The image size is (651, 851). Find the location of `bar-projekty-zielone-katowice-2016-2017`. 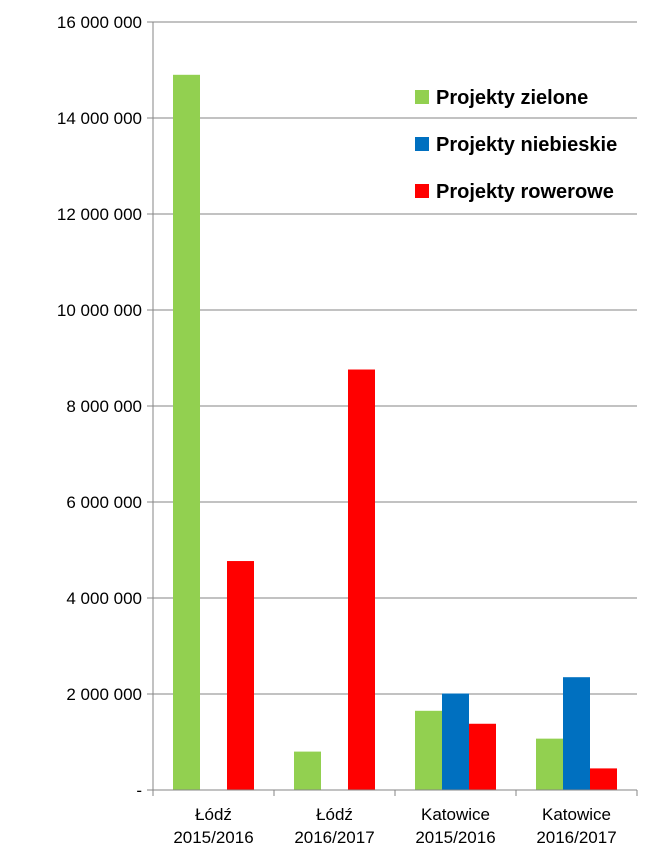

bar-projekty-zielone-katowice-2016-2017 is located at coordinates (549, 764).